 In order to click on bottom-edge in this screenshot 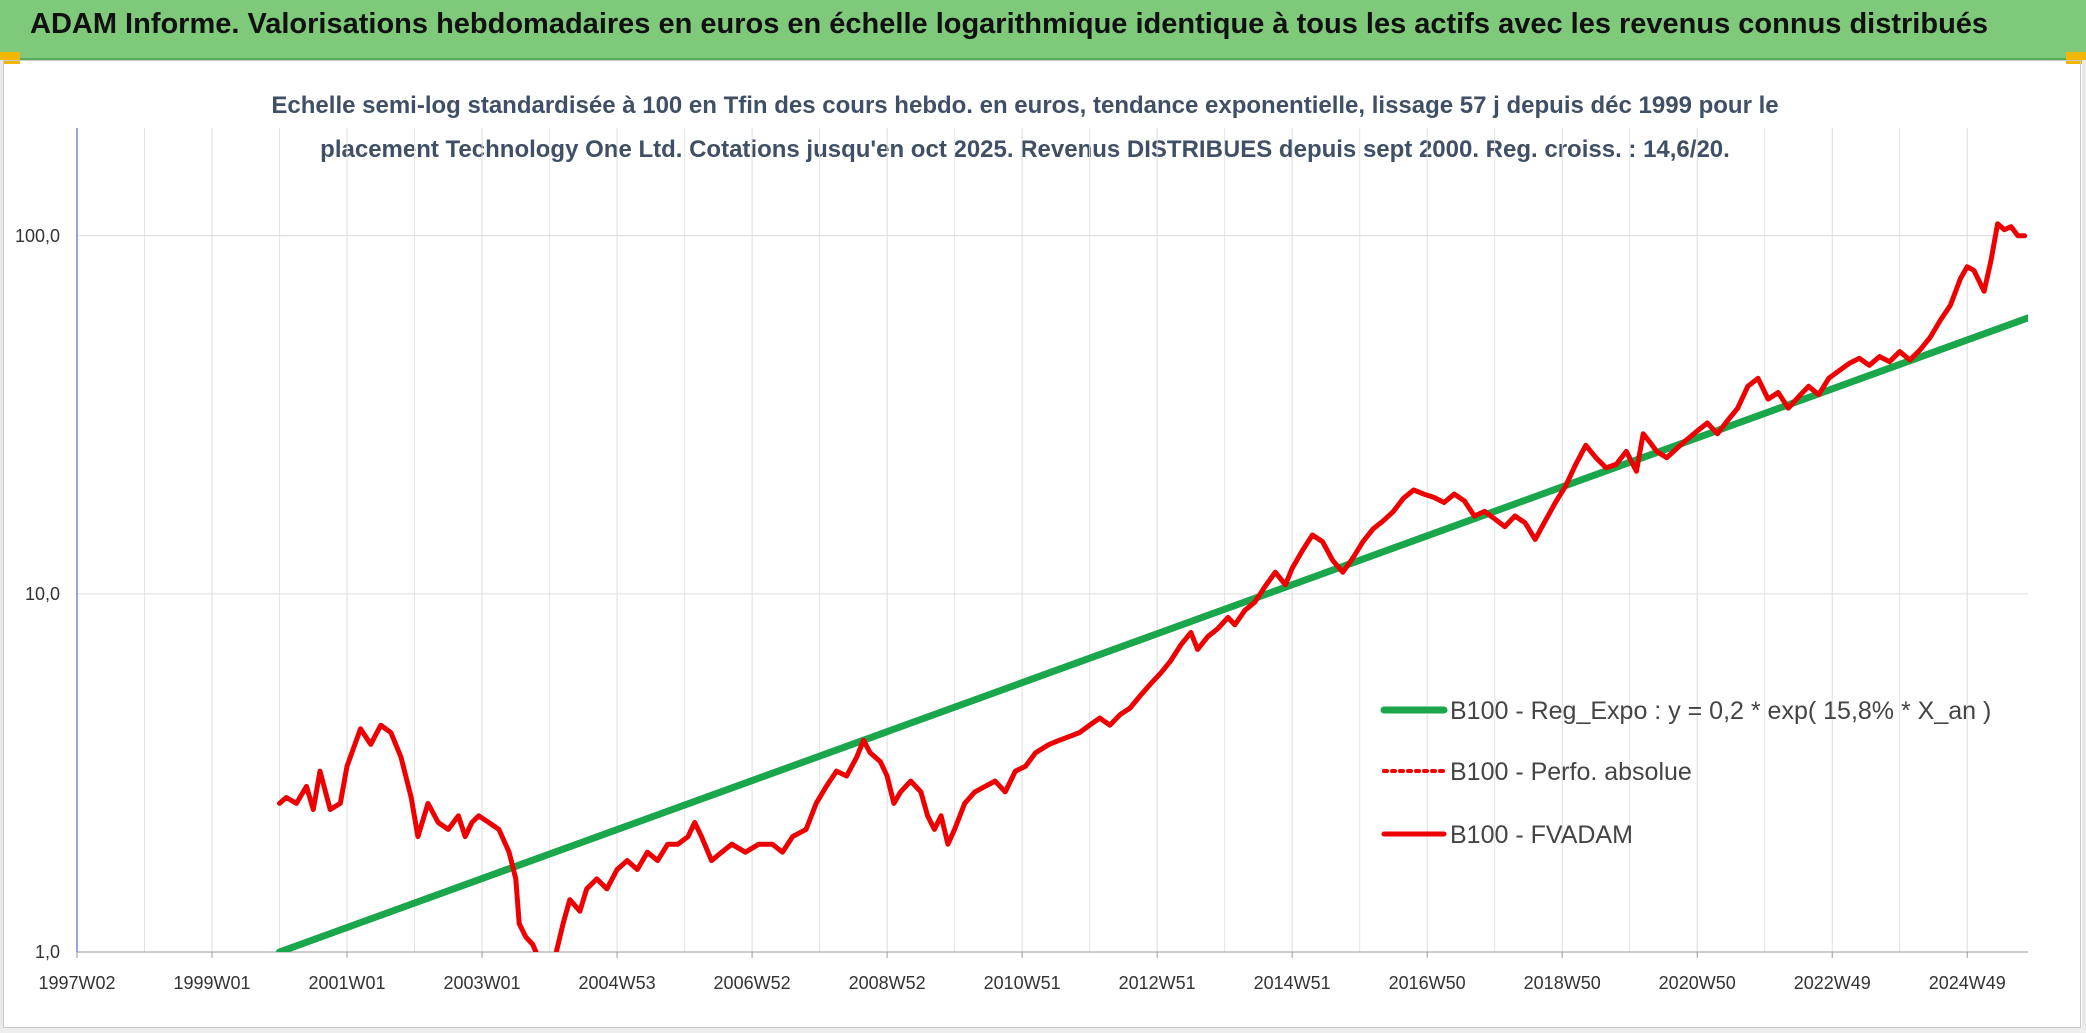, I will do `click(1043, 1030)`.